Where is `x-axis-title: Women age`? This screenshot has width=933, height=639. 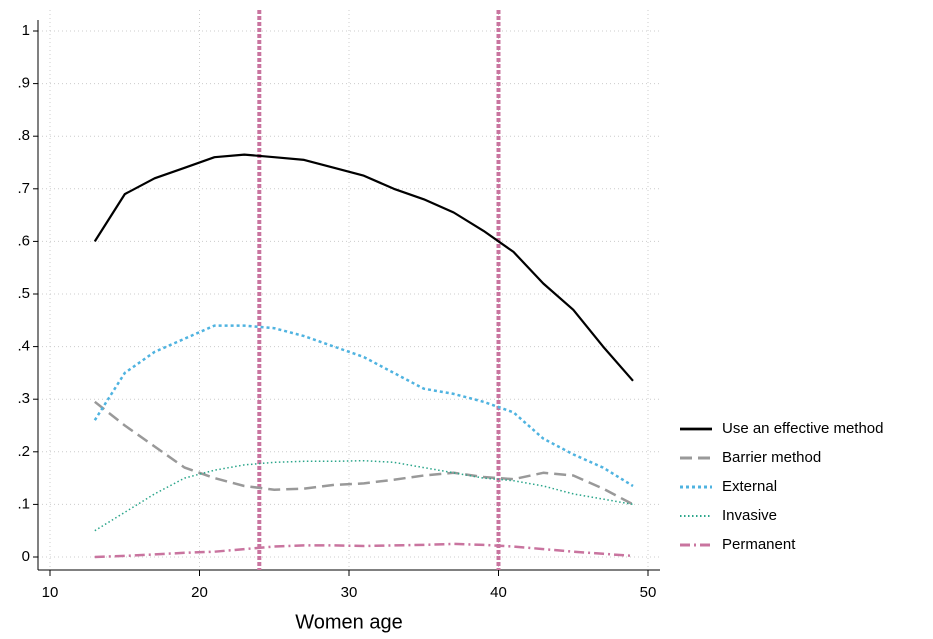 x-axis-title: Women age is located at coordinates (348, 622).